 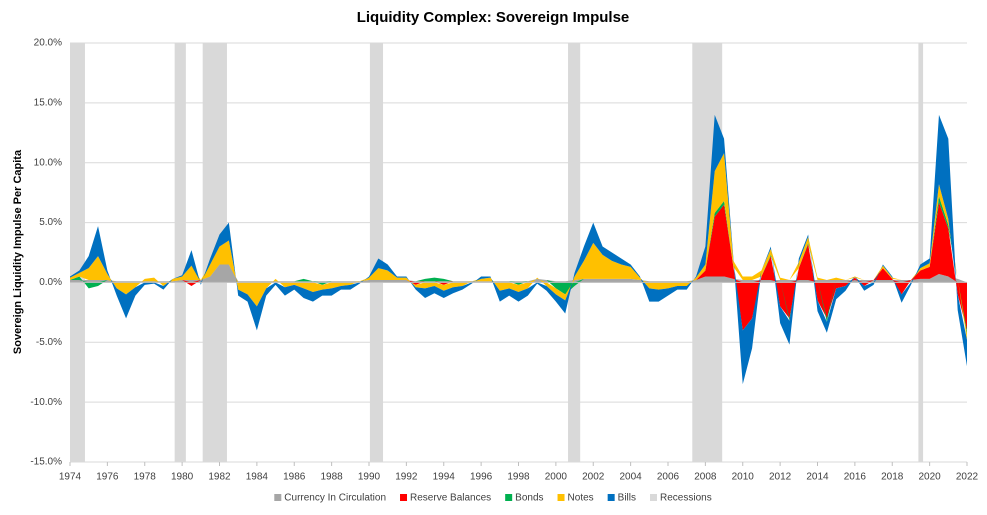 I want to click on x-tick-label: 1998, so click(x=518, y=477).